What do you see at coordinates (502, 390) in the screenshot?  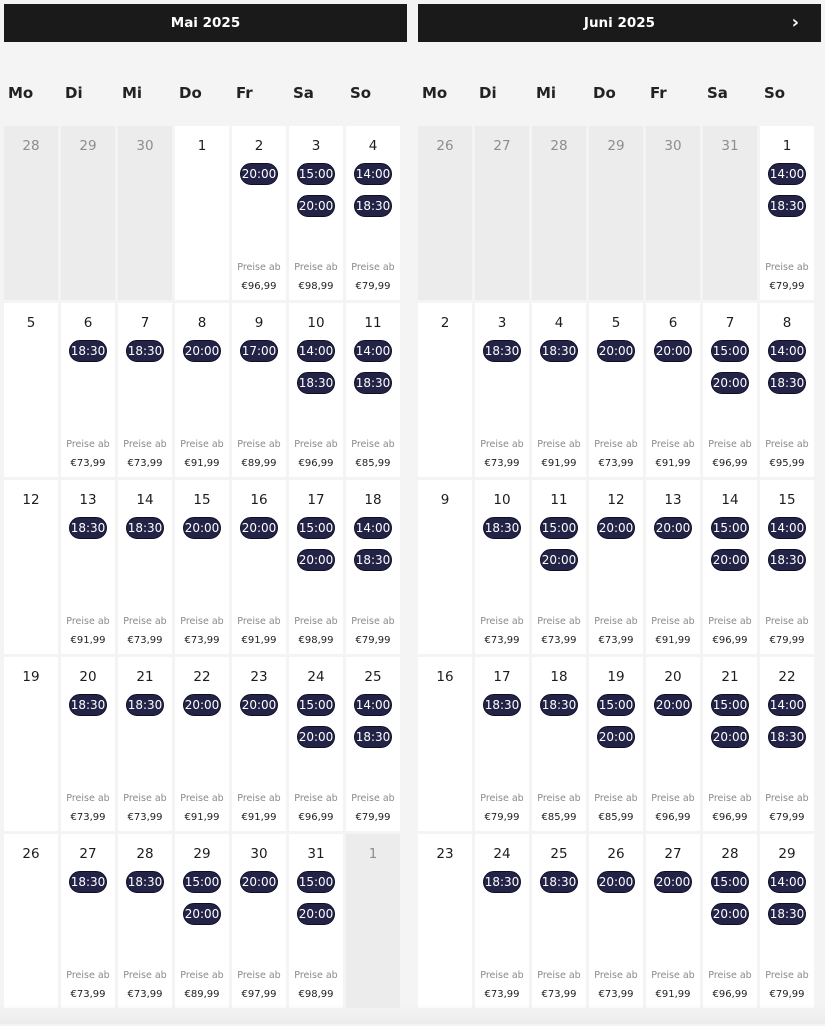 I see `day-cell: 3 18:30 Preise ab €73,99` at bounding box center [502, 390].